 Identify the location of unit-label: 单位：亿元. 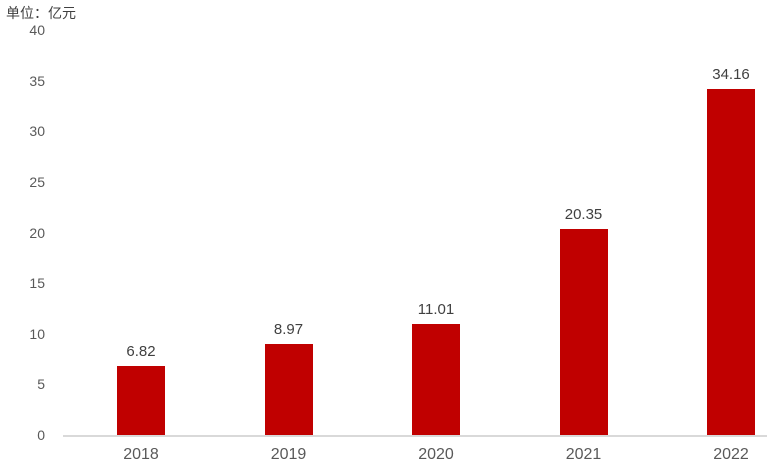
(41, 13).